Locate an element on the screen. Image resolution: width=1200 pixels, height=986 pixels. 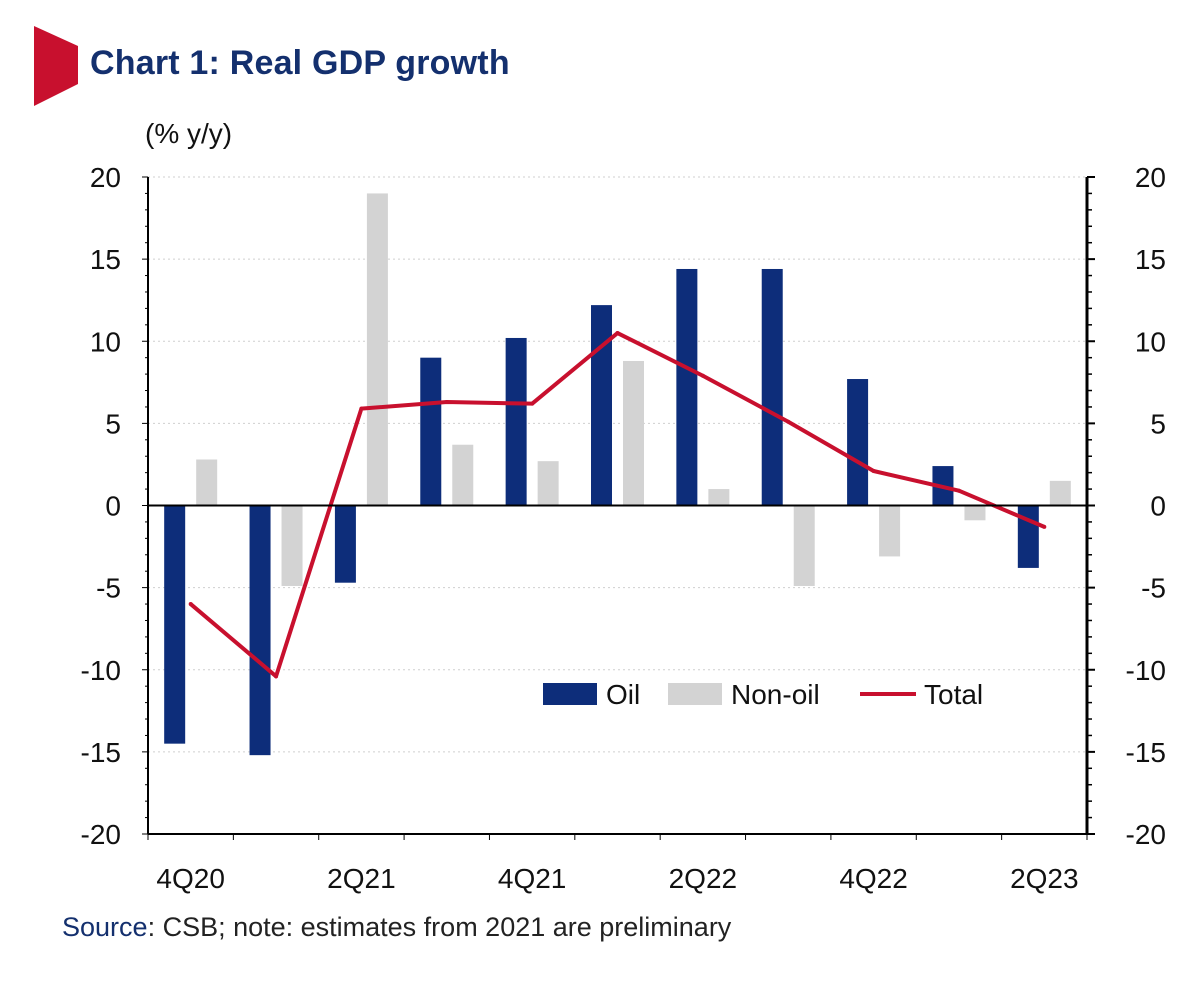
y-tick-label-left: 5 is located at coordinates (113, 423).